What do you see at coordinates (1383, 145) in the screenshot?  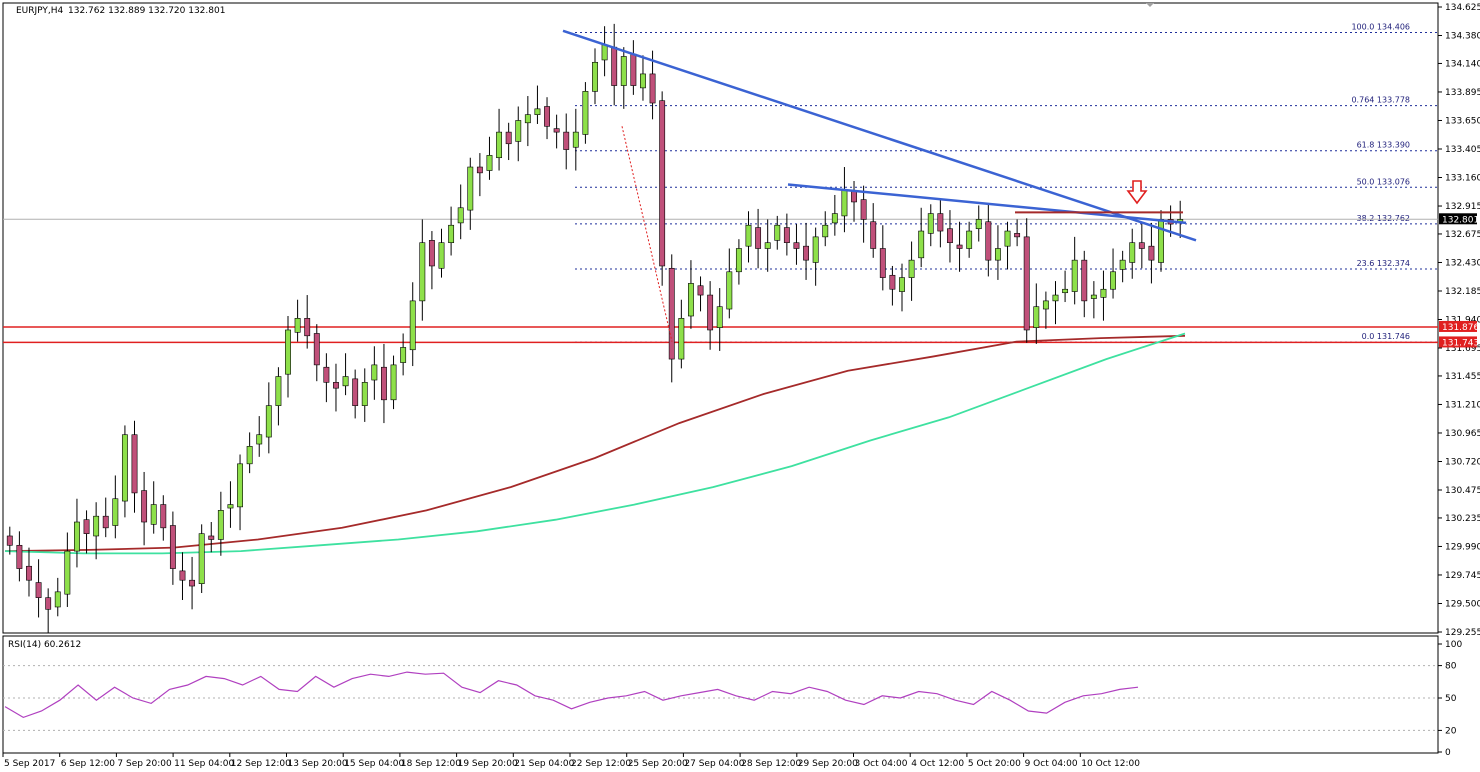 I see `fib-level-label: 61.8 133.390` at bounding box center [1383, 145].